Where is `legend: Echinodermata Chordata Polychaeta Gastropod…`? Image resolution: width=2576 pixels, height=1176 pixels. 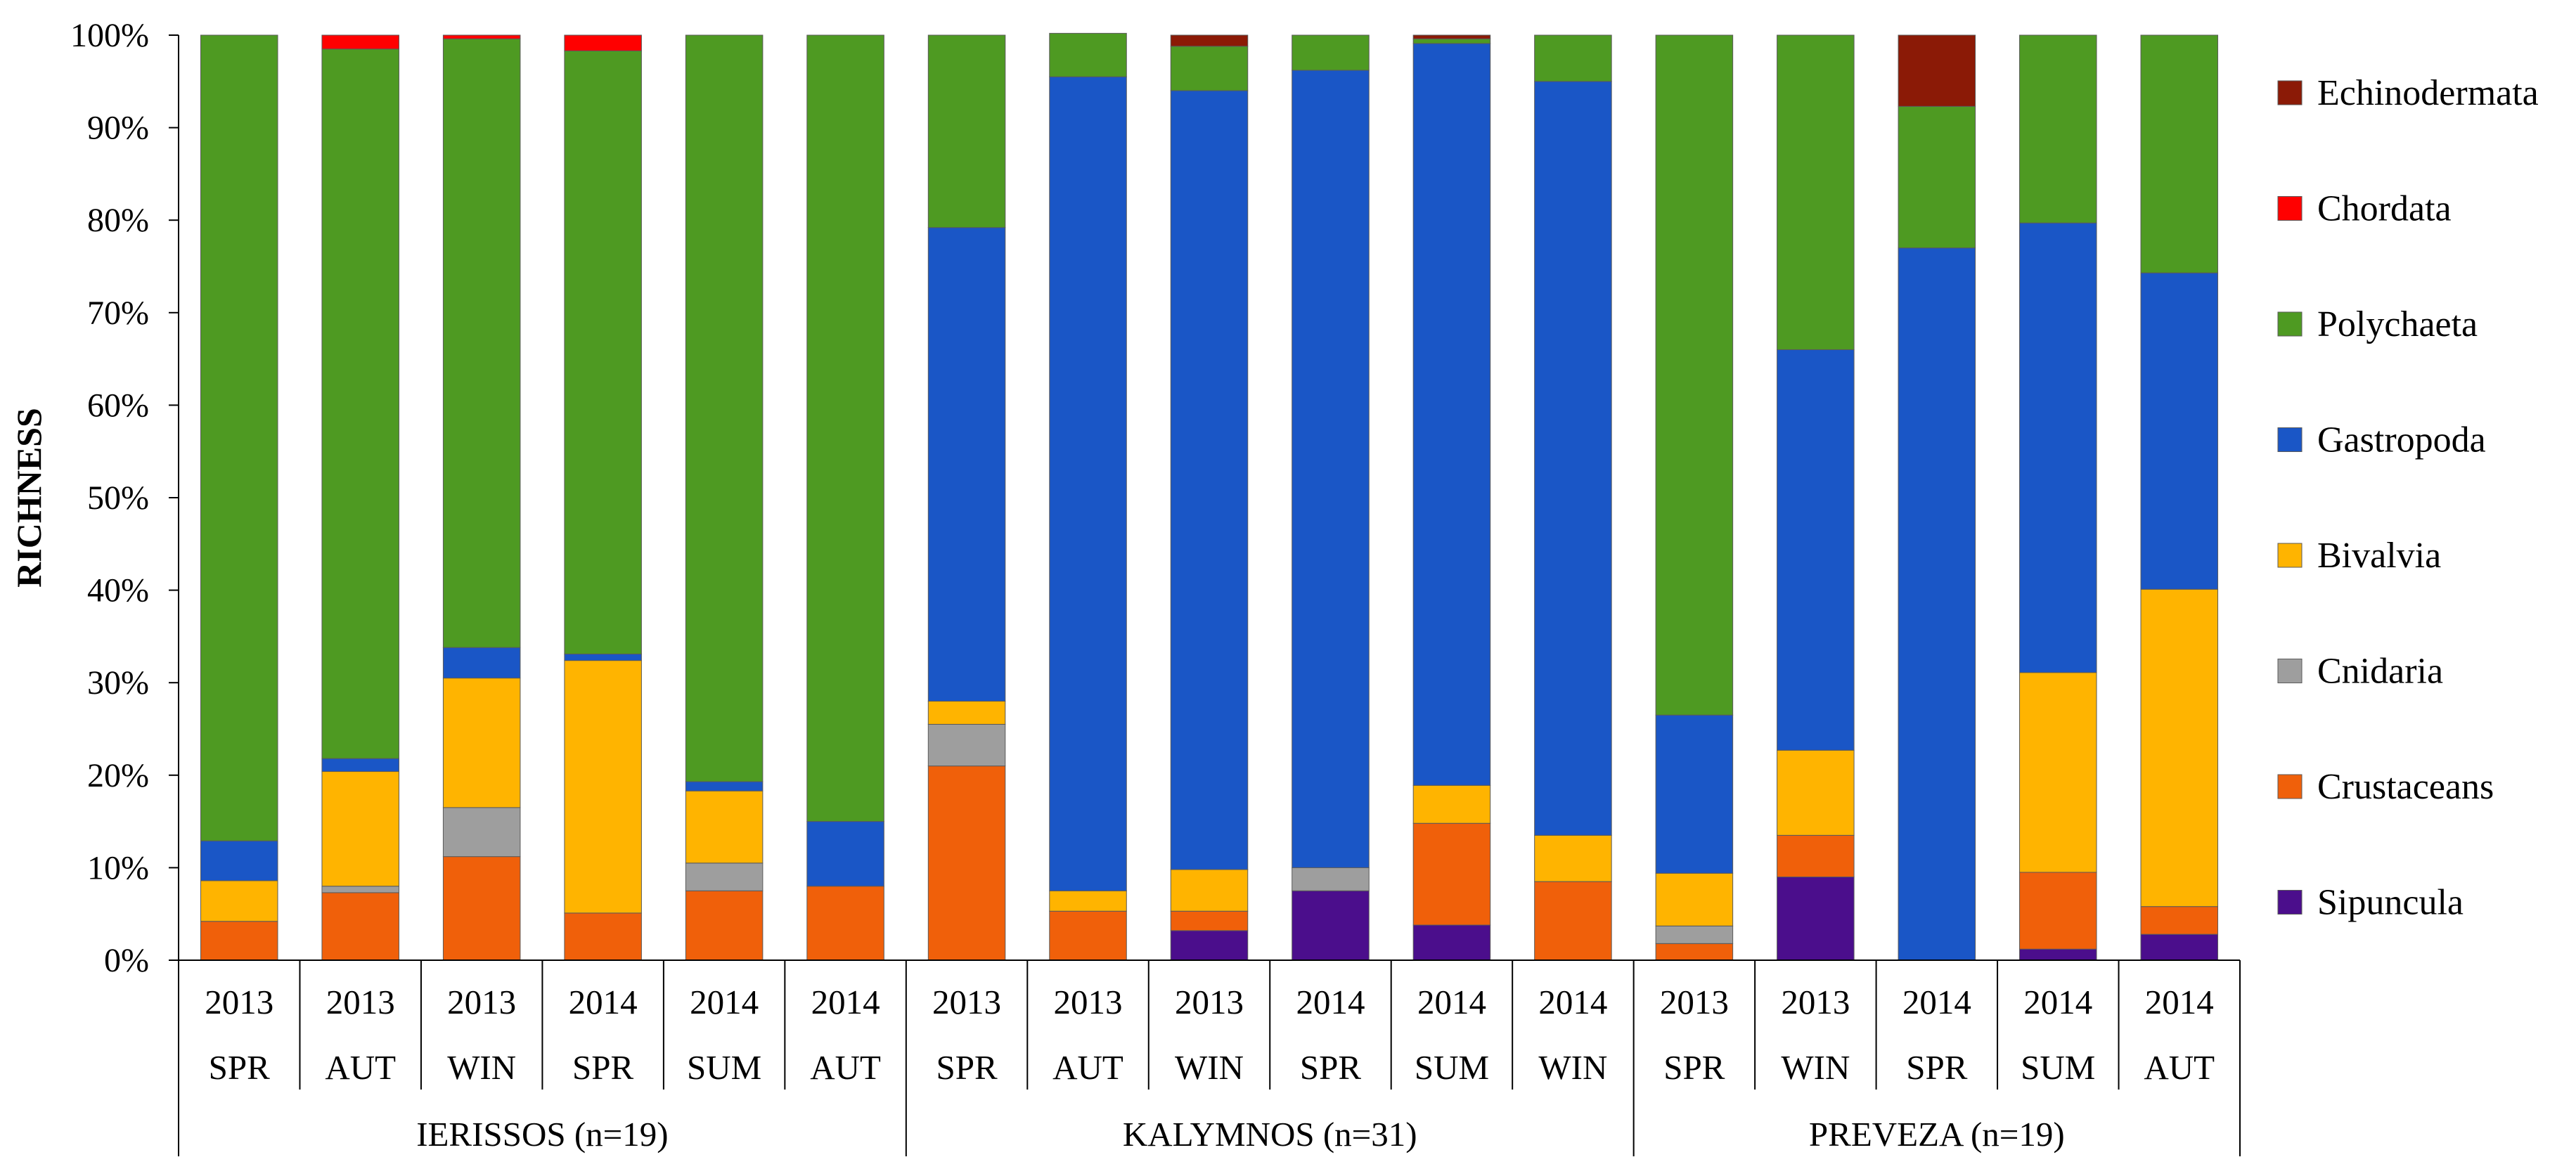 legend: Echinodermata Chordata Polychaeta Gastropod… is located at coordinates (2408, 498).